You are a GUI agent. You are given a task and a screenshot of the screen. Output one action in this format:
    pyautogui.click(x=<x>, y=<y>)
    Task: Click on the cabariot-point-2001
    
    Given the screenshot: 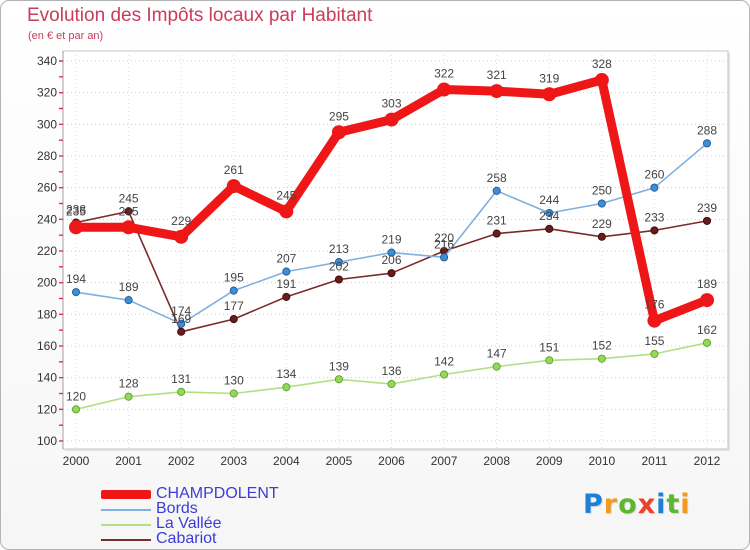 What is the action you would take?
    pyautogui.click(x=128, y=211)
    